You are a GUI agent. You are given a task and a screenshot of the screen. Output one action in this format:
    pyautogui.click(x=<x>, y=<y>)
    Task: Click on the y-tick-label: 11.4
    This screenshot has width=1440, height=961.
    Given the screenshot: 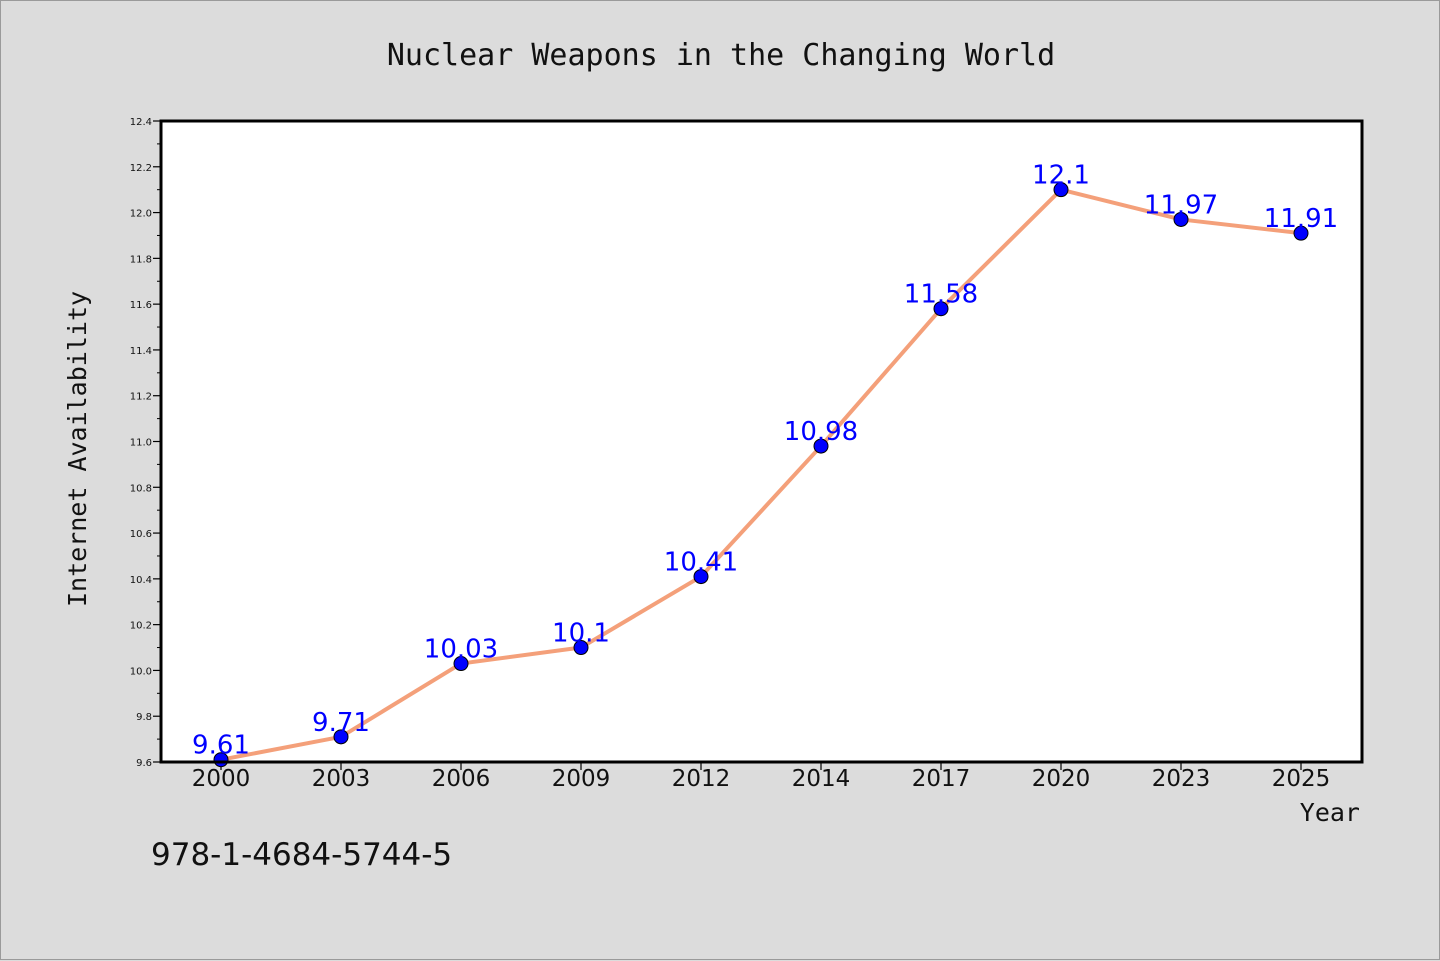 What is the action you would take?
    pyautogui.click(x=141, y=351)
    